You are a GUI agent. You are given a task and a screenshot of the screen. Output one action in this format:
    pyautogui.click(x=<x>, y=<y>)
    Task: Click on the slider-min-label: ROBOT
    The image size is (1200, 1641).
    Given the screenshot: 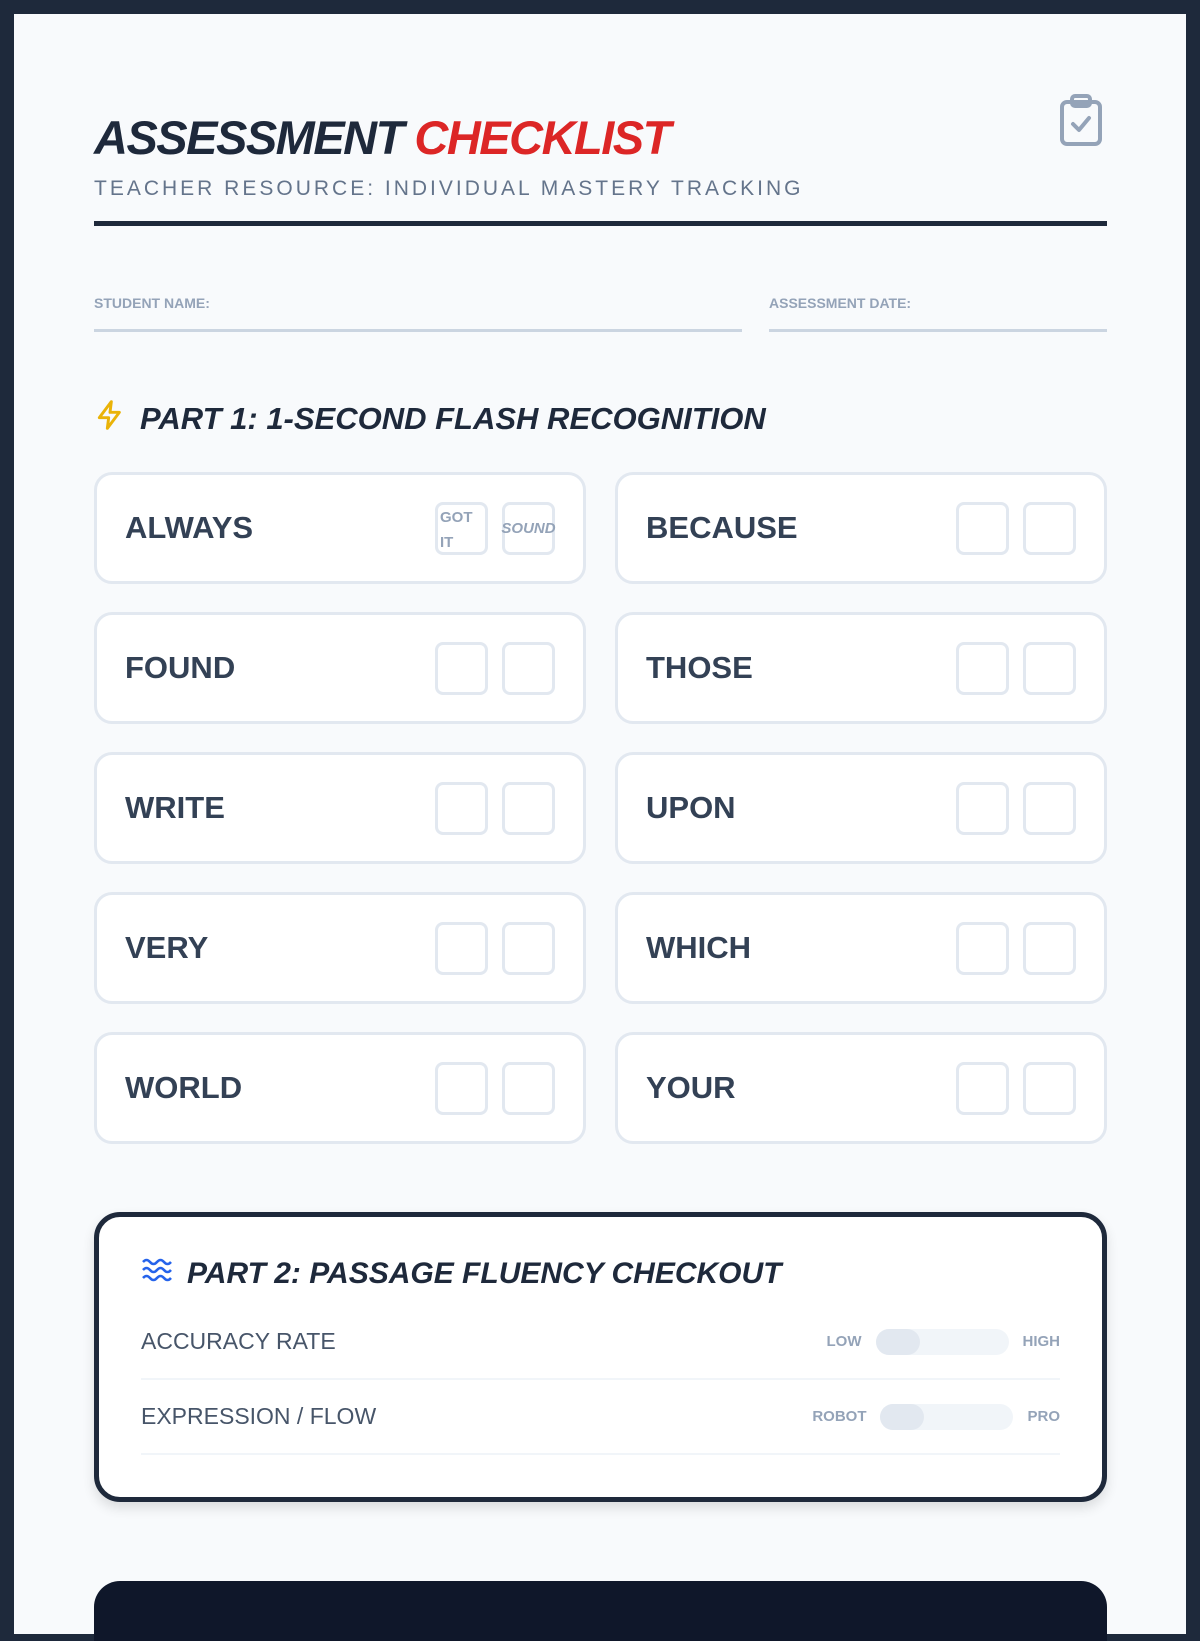 What is the action you would take?
    pyautogui.click(x=839, y=1416)
    